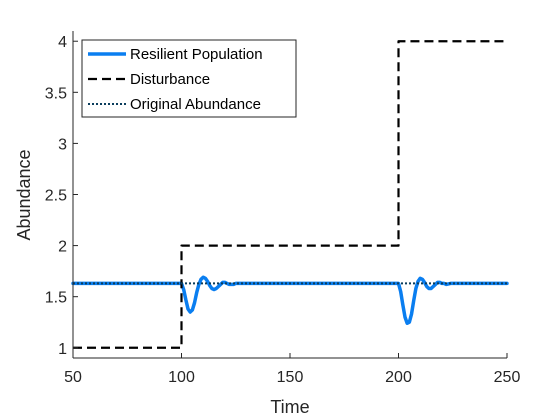  What do you see at coordinates (62, 349) in the screenshot?
I see `y-tick-label: 1` at bounding box center [62, 349].